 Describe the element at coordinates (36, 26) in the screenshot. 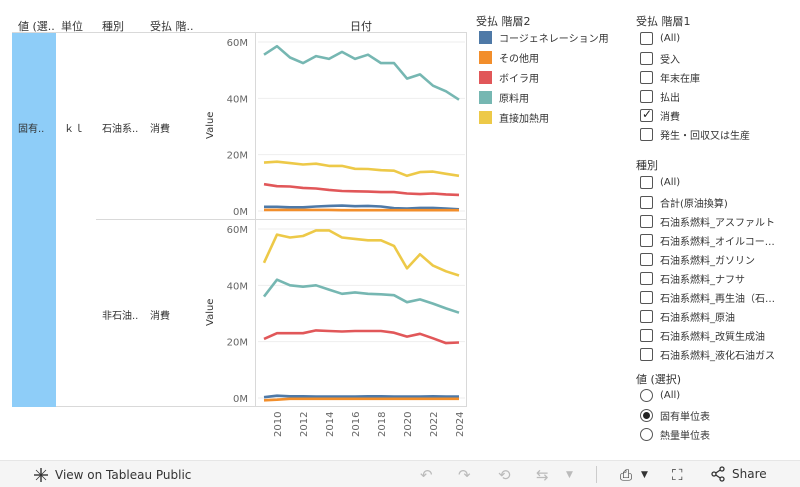

I see `header-value-select: 値 (選..` at that location.